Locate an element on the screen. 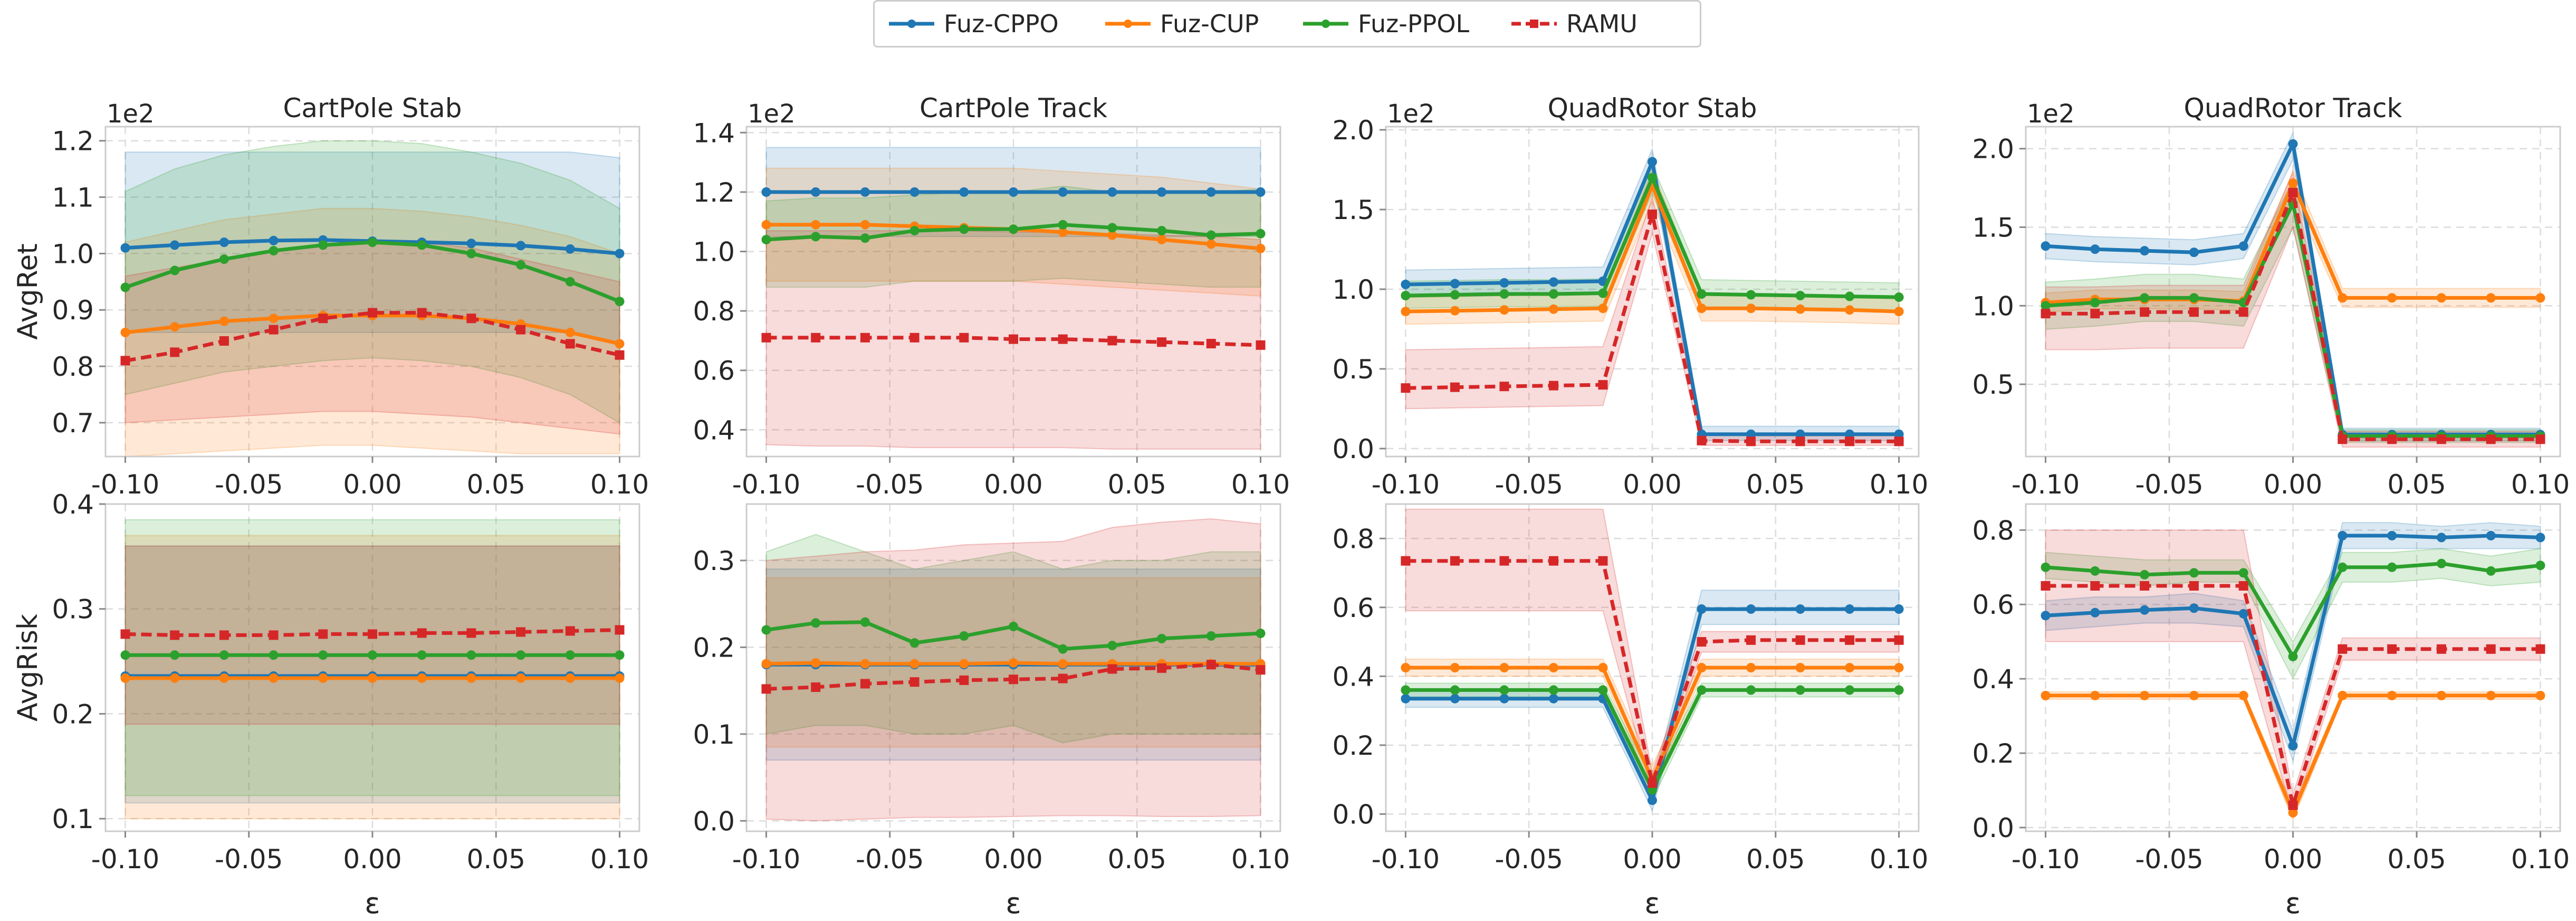  y-tick-label: 0.6 is located at coordinates (1993, 605).